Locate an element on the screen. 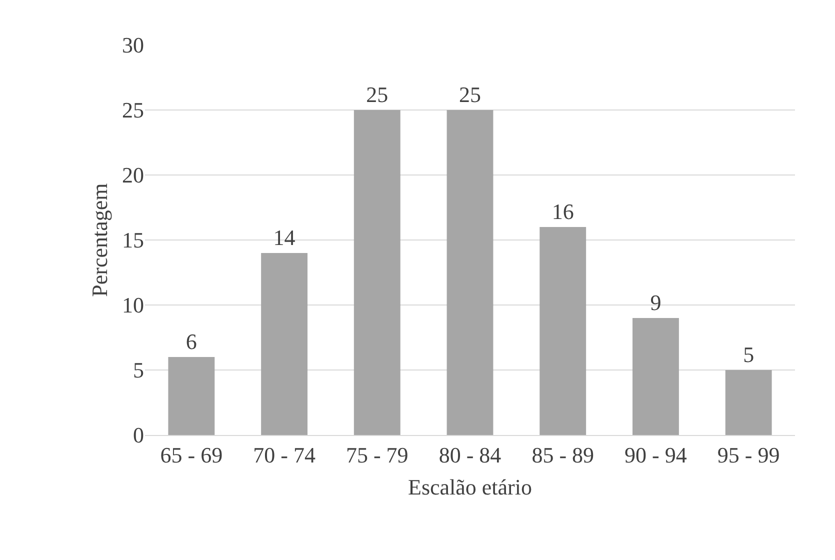 The height and width of the screenshot is (560, 835). x-tick-label: 85 - 89 is located at coordinates (563, 455).